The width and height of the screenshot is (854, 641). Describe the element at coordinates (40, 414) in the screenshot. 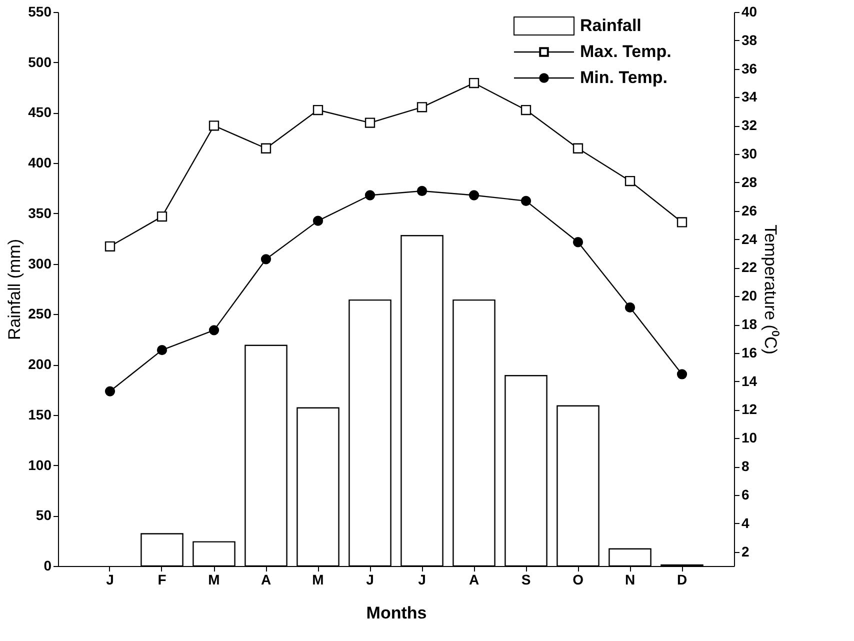

I see `y-tick-label: 150` at that location.